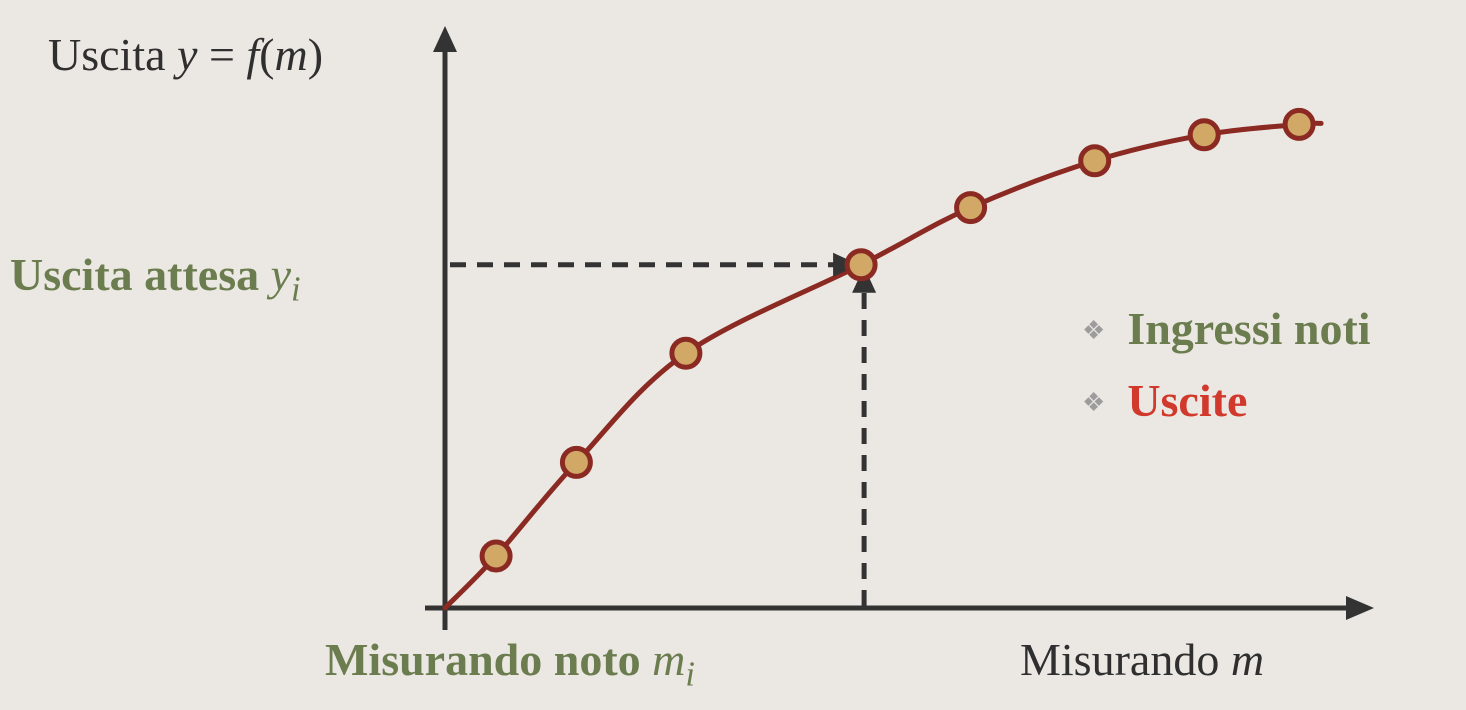 Image resolution: width=1466 pixels, height=710 pixels. Describe the element at coordinates (155, 279) in the screenshot. I see `expected-output-label: Uscita attesa yi` at that location.